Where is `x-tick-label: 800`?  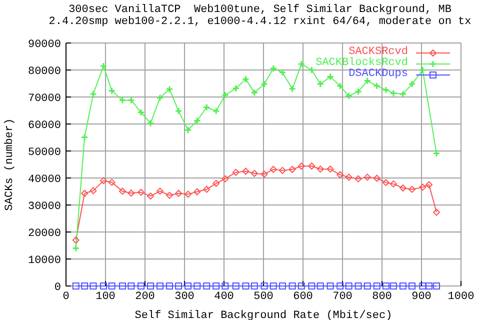 x-tick-label: 800 is located at coordinates (382, 296).